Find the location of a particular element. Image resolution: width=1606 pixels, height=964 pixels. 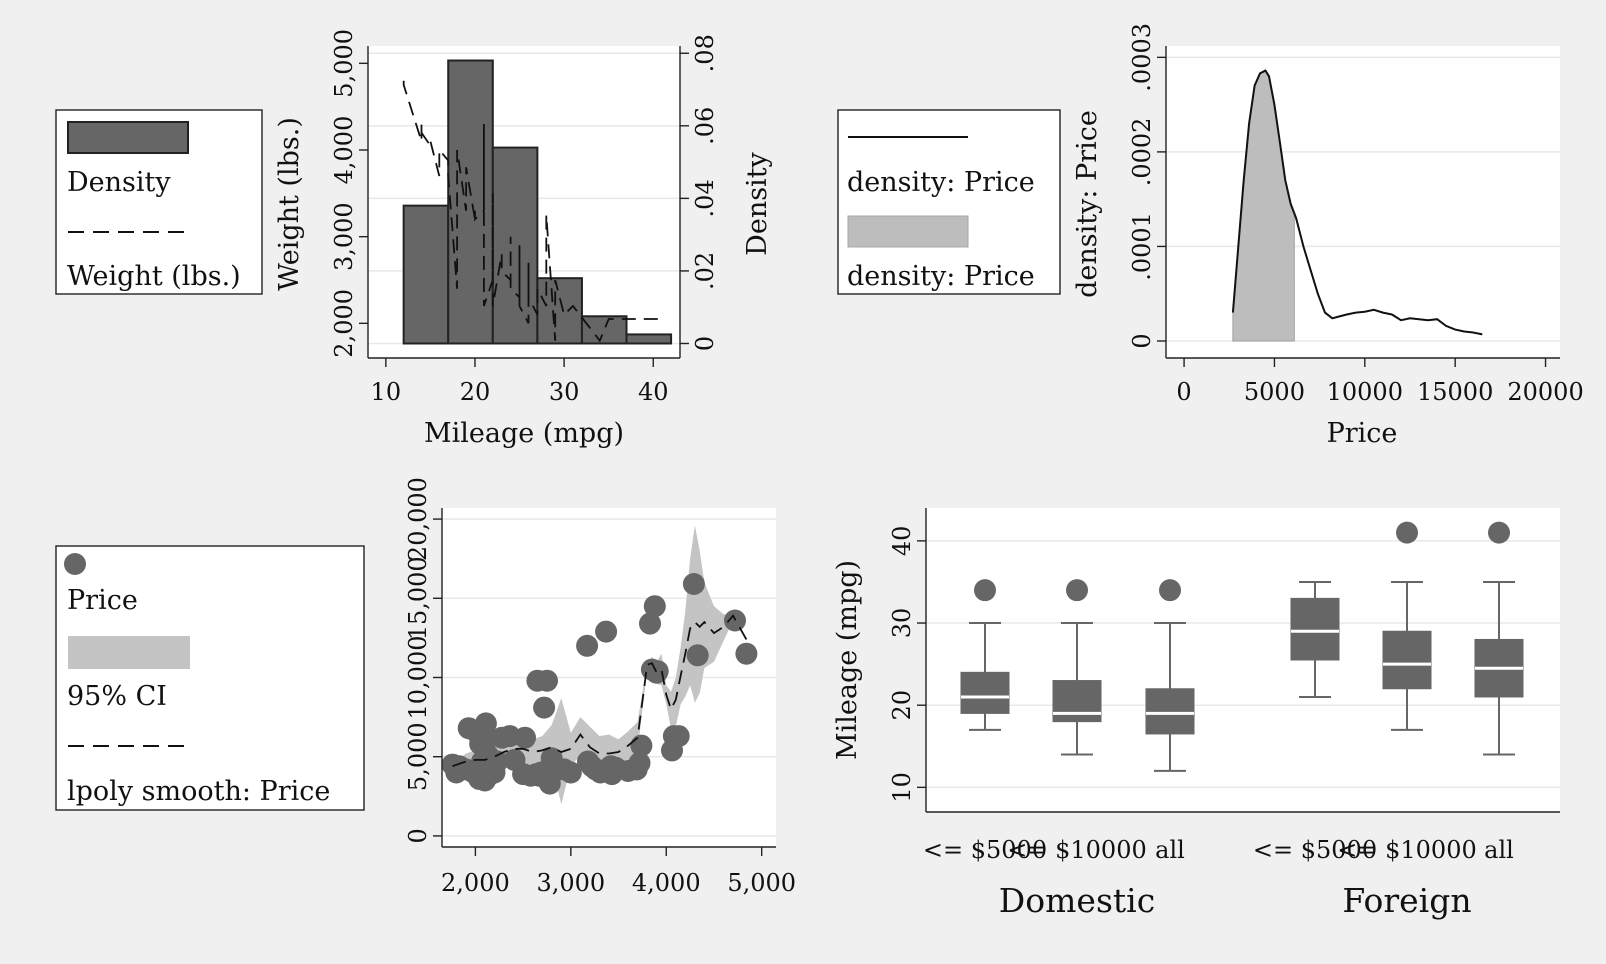

legend-key-density-area is located at coordinates (908, 231).